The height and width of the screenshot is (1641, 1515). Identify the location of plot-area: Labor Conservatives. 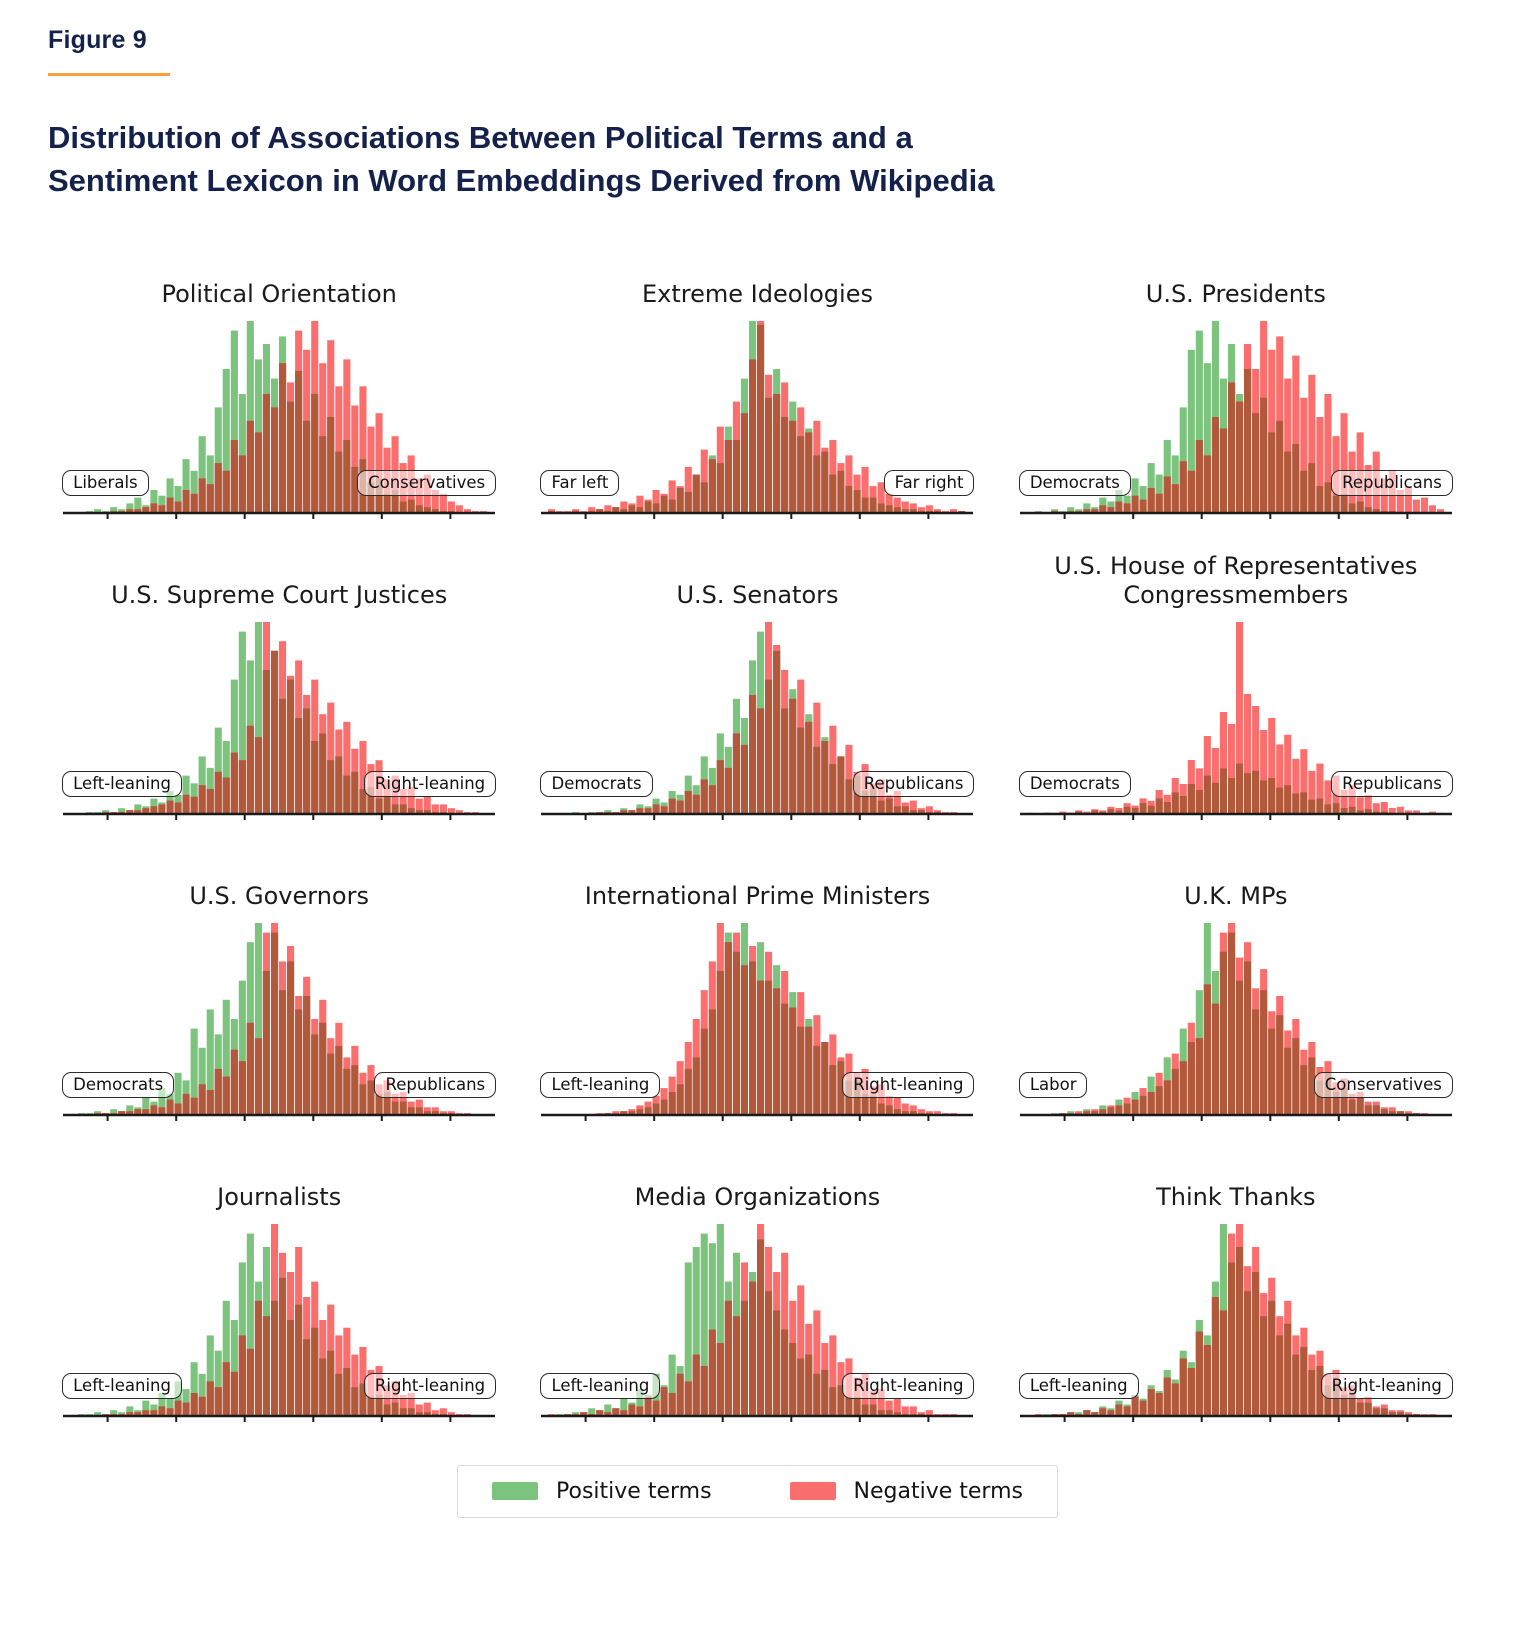
(1236, 1021).